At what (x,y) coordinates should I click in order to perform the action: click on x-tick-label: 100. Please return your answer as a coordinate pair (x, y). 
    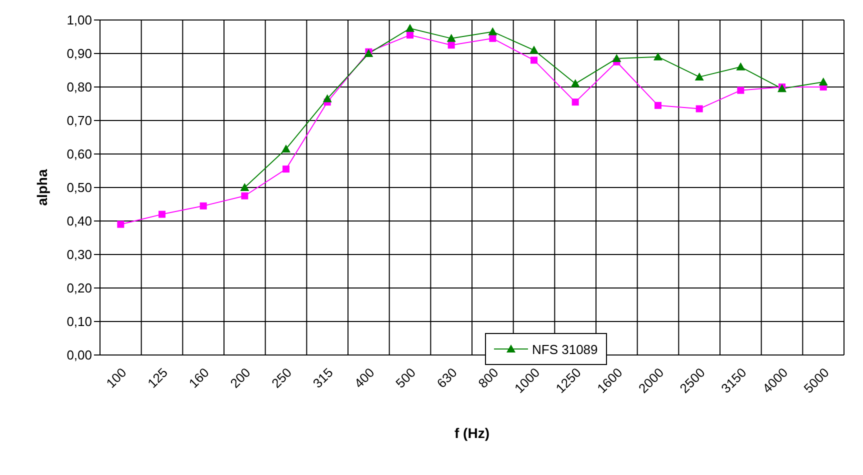
    Looking at the image, I should click on (116, 377).